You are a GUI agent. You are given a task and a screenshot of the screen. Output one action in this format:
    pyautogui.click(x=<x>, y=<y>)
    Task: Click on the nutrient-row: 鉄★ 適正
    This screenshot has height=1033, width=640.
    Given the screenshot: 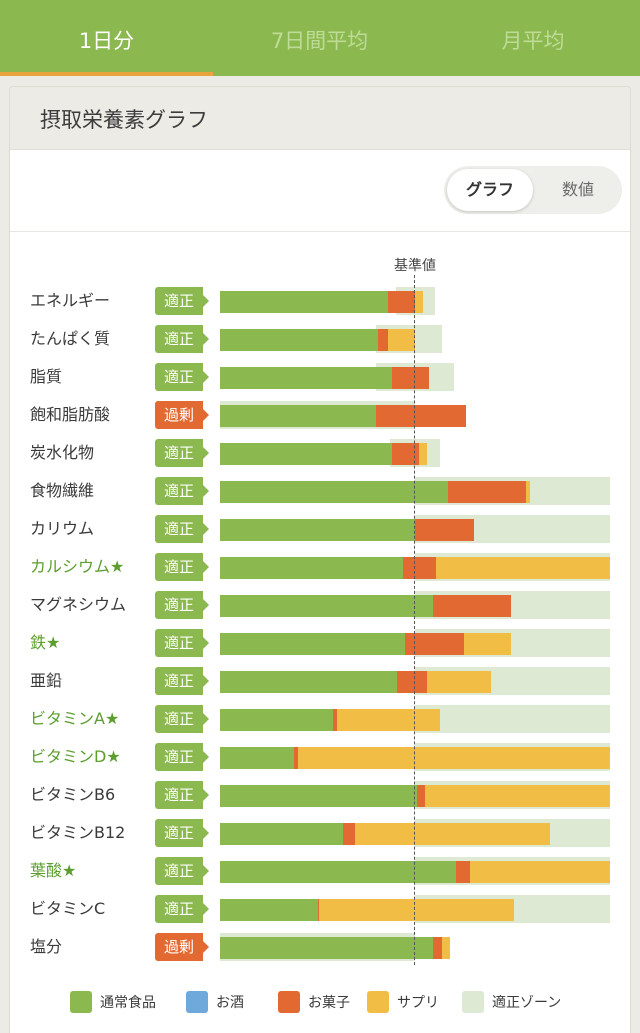 What is the action you would take?
    pyautogui.click(x=320, y=643)
    